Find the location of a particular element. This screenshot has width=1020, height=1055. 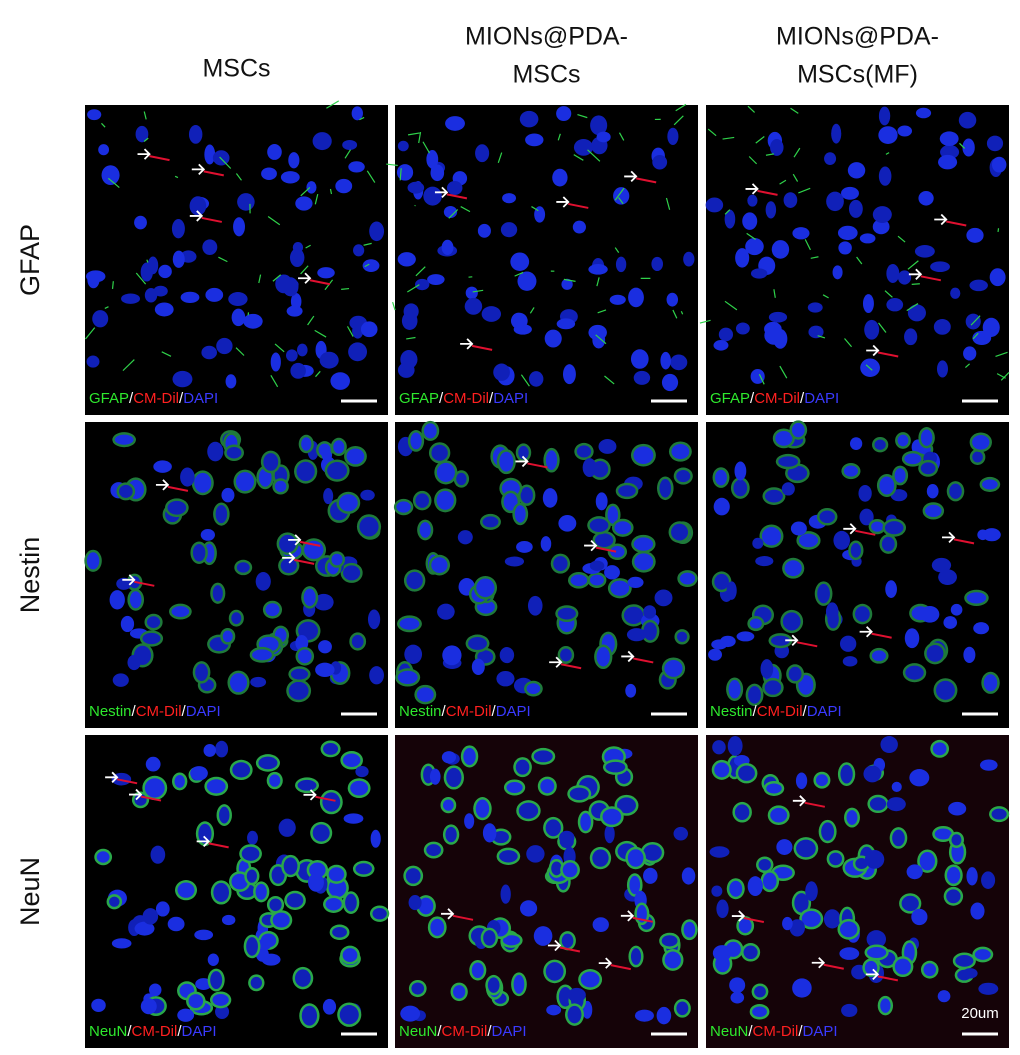

stain-part: GFAP is located at coordinates (730, 398).